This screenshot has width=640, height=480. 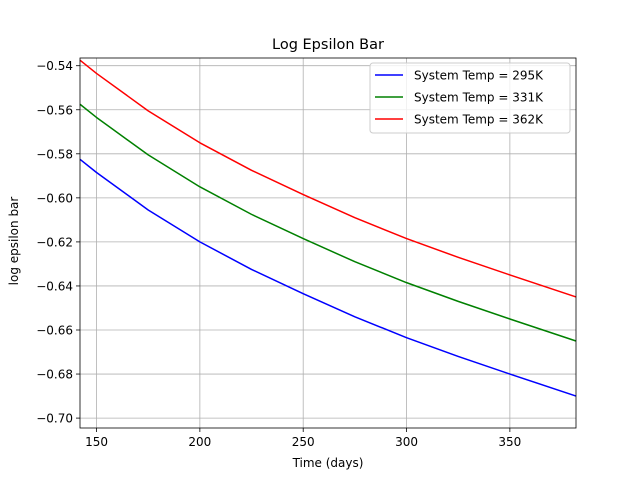 I want to click on y-tick-label: −0.60, so click(x=54, y=198).